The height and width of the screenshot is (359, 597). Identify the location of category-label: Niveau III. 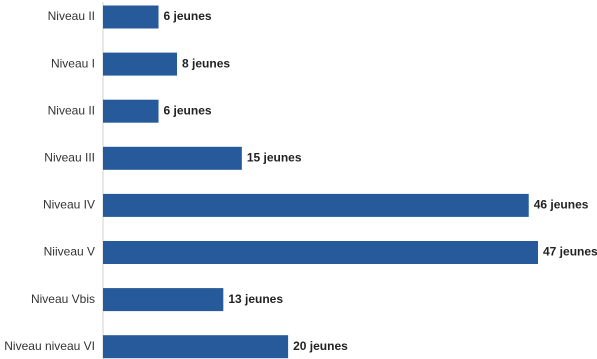
(69, 157).